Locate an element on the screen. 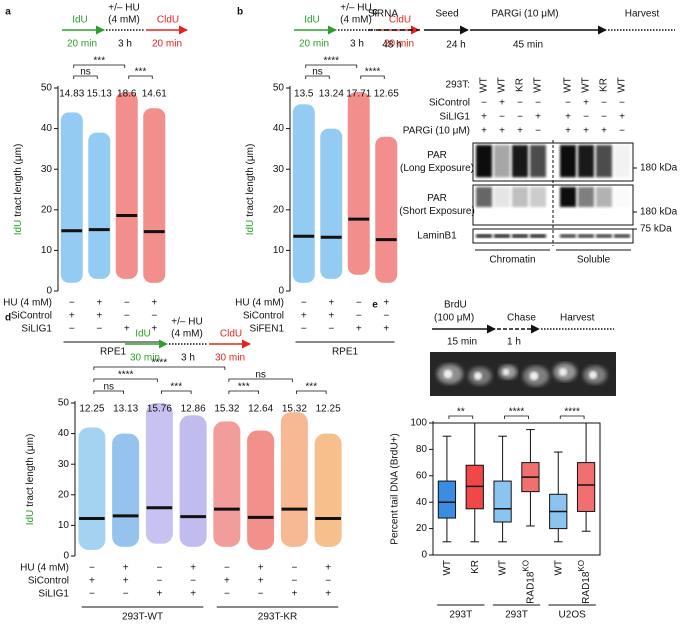  schematic-time: 1 h is located at coordinates (514, 342).